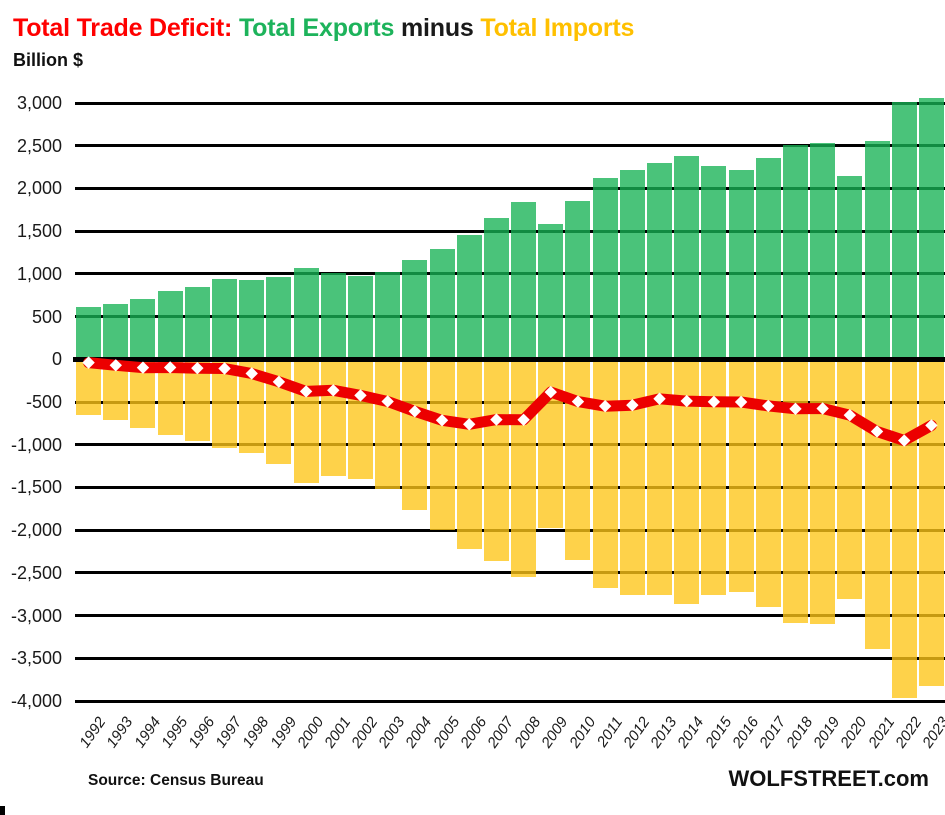 The height and width of the screenshot is (815, 945). I want to click on y-axis-tick-label: 2,500, so click(39, 145).